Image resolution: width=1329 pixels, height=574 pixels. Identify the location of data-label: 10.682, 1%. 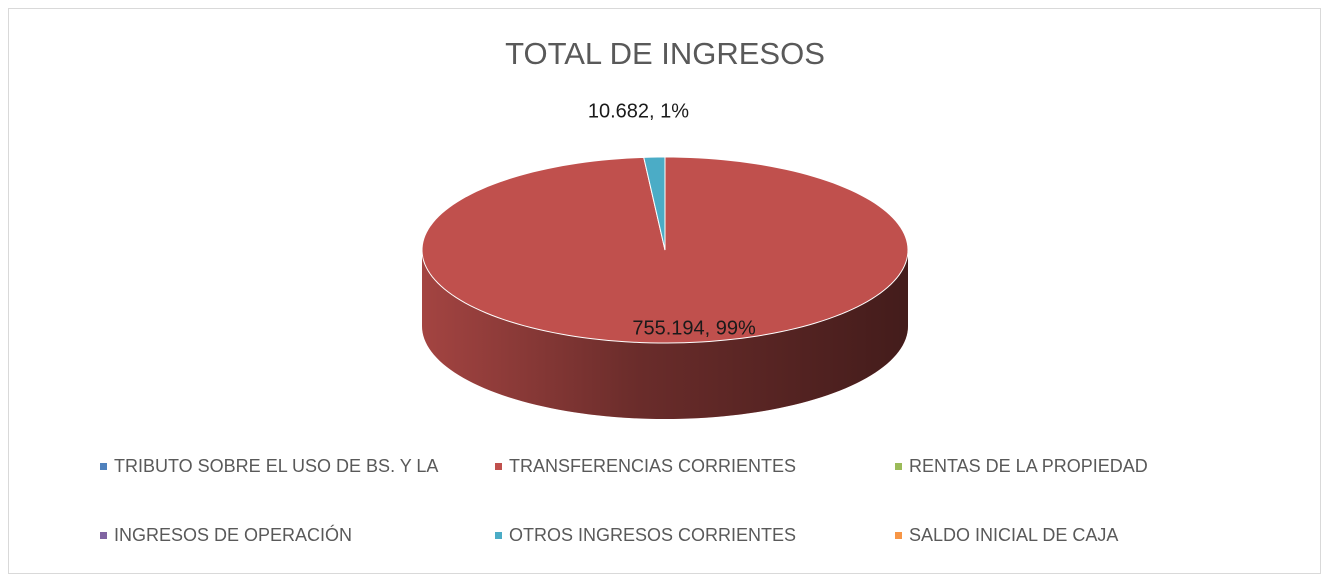
(638, 111).